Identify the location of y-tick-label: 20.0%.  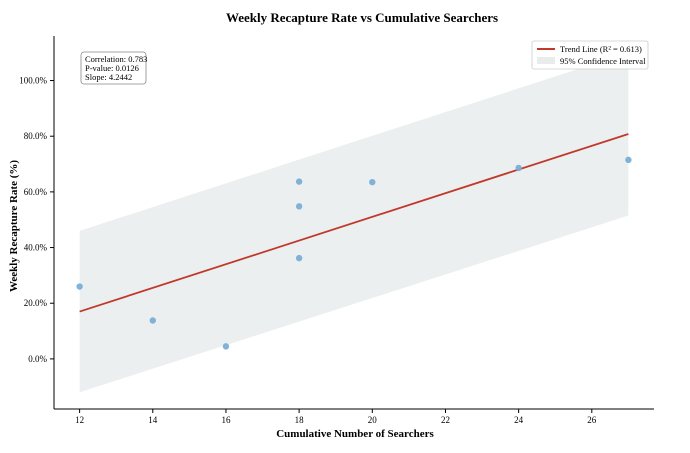
(36, 303).